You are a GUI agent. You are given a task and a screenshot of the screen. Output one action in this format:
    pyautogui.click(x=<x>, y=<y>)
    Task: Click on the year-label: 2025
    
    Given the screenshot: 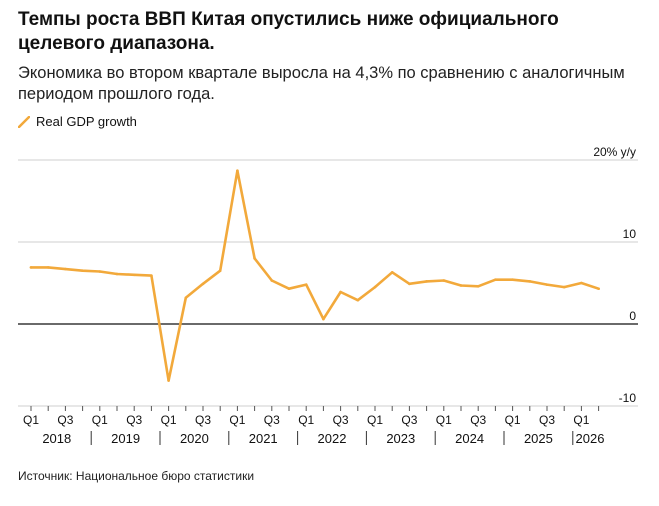 What is the action you would take?
    pyautogui.click(x=538, y=438)
    